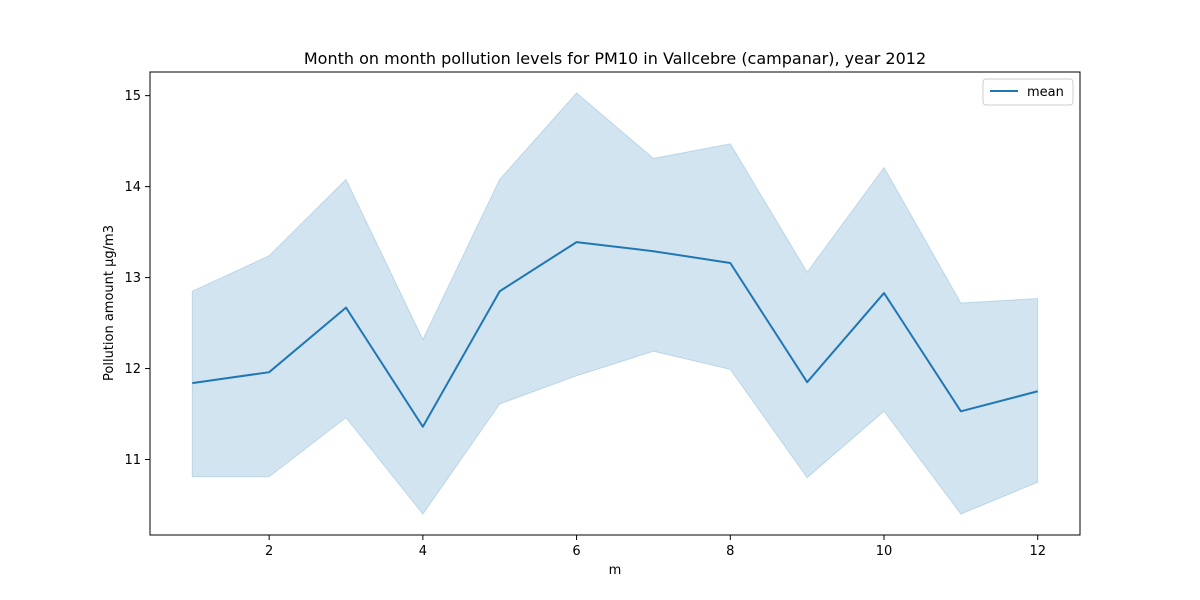  I want to click on legend-box, so click(1028, 92).